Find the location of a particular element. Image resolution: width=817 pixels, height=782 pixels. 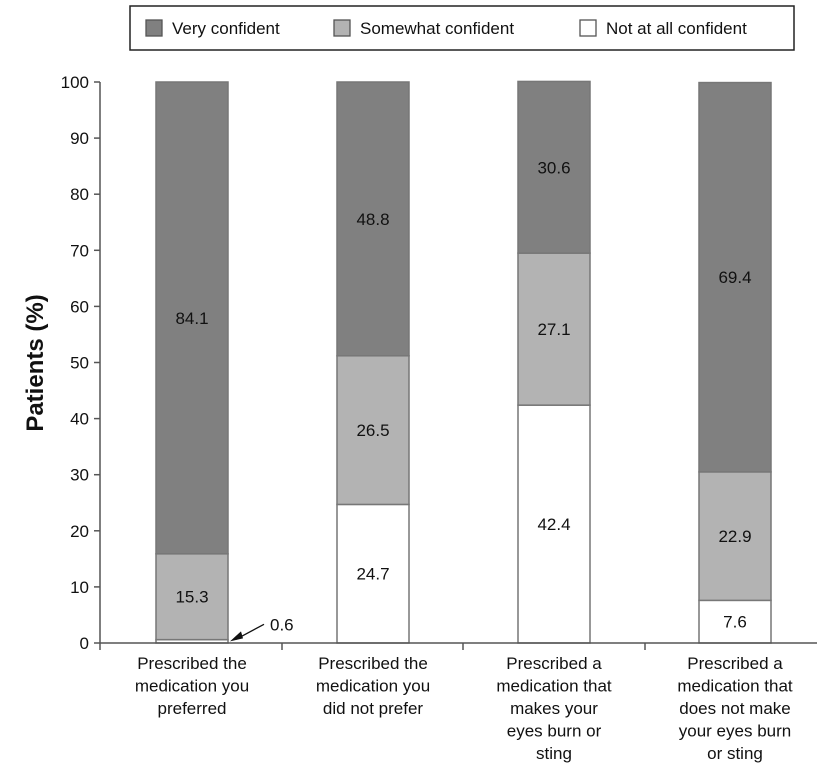

data-label: 26.5 is located at coordinates (372, 430).